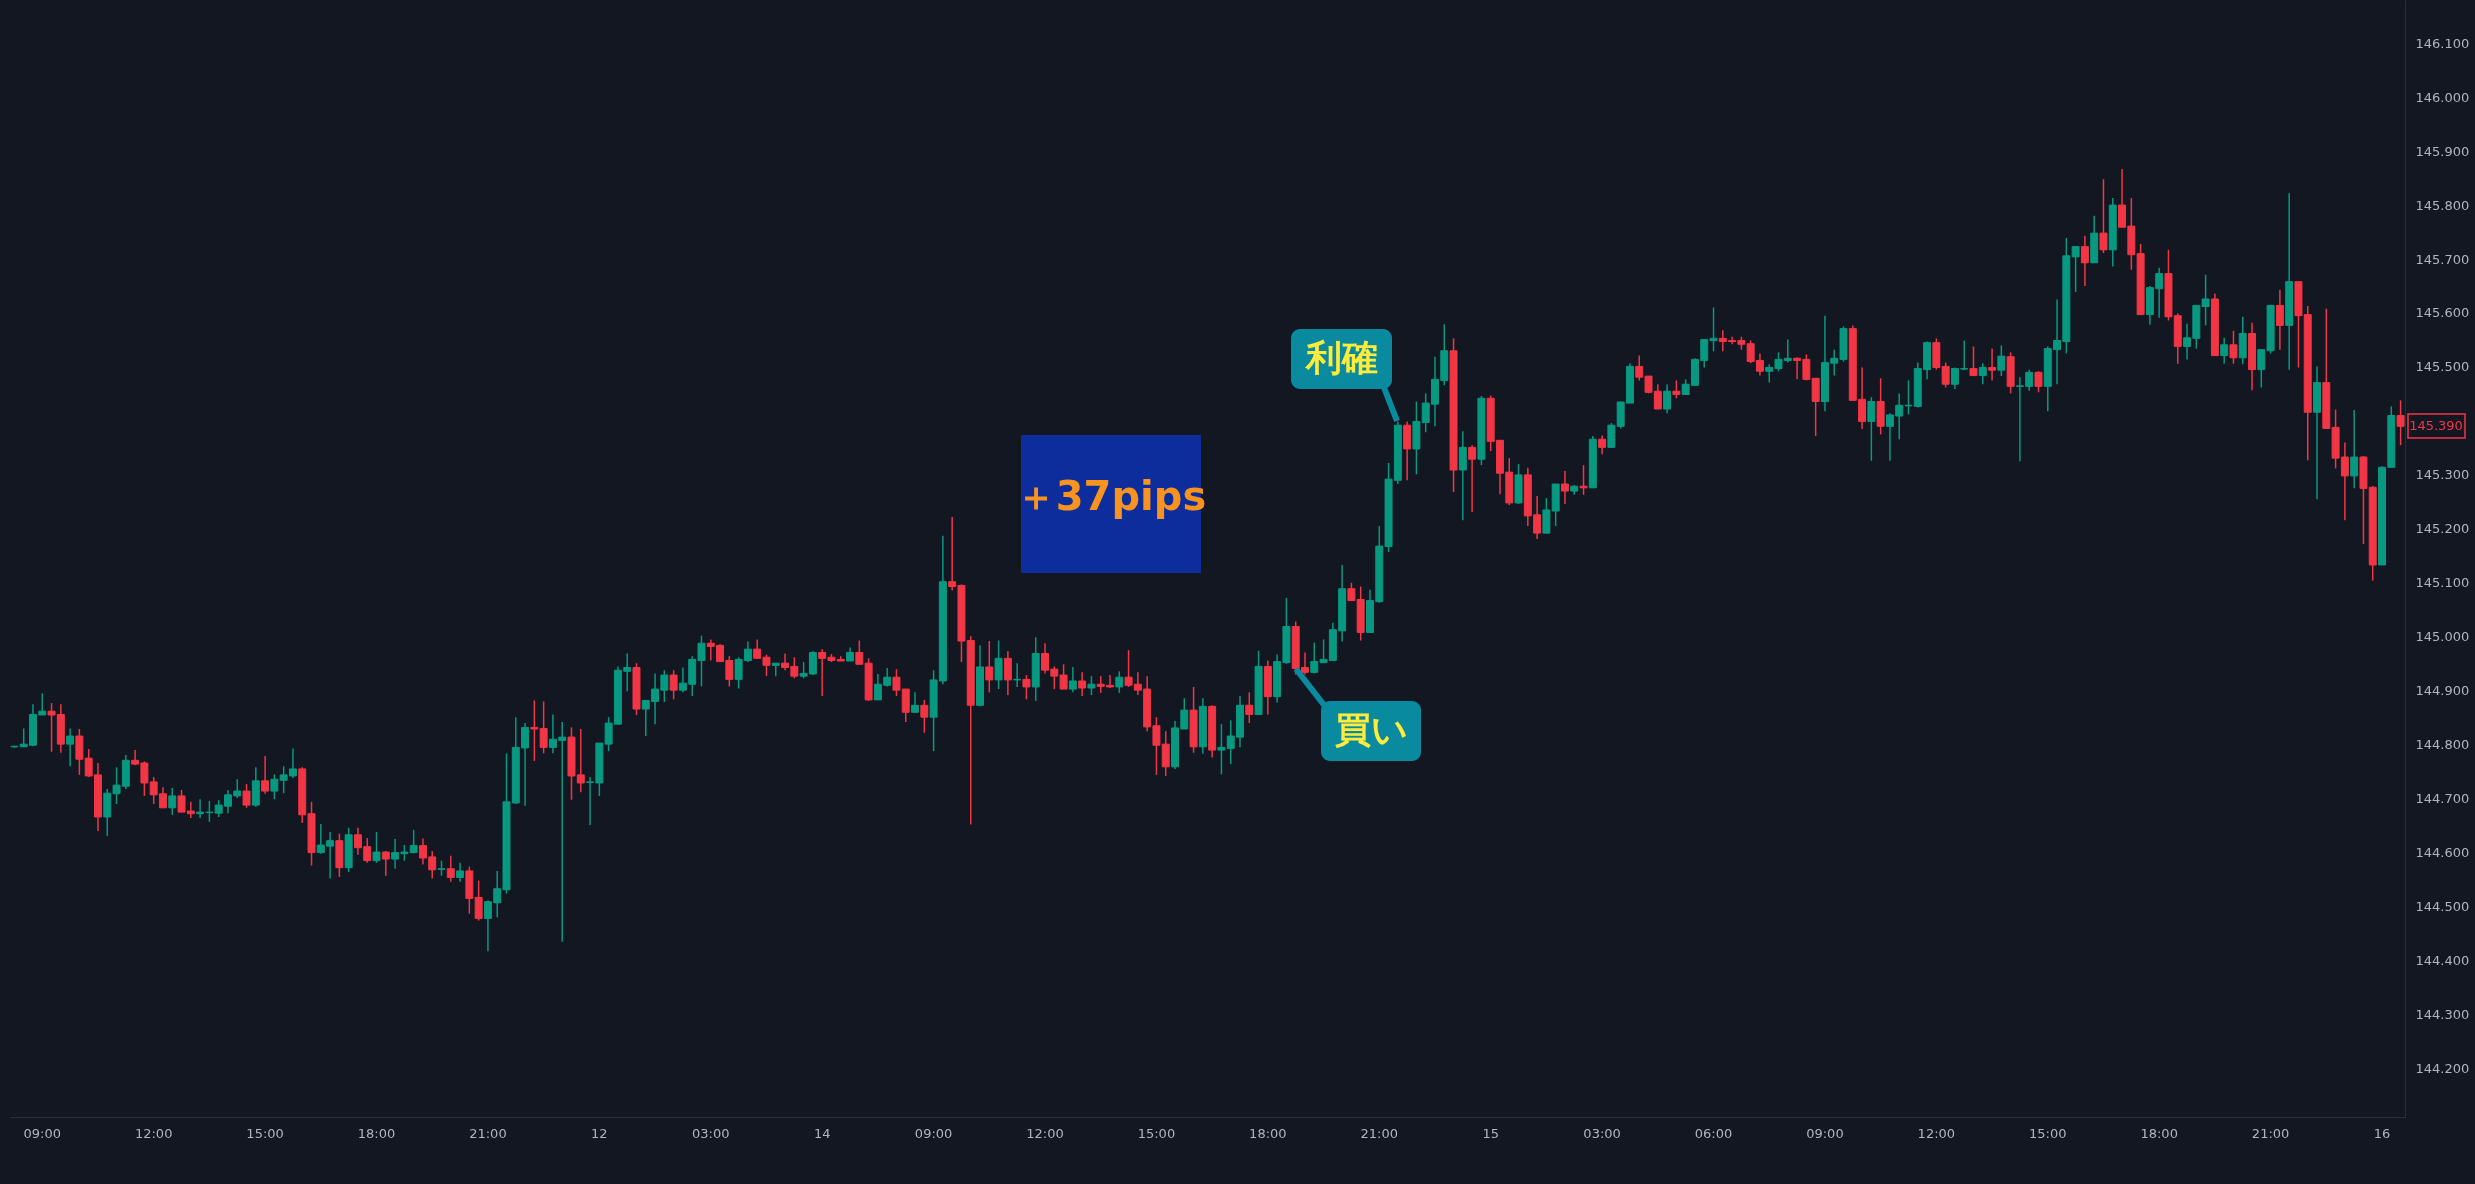  I want to click on y-tick-label: 144.900, so click(2442, 691).